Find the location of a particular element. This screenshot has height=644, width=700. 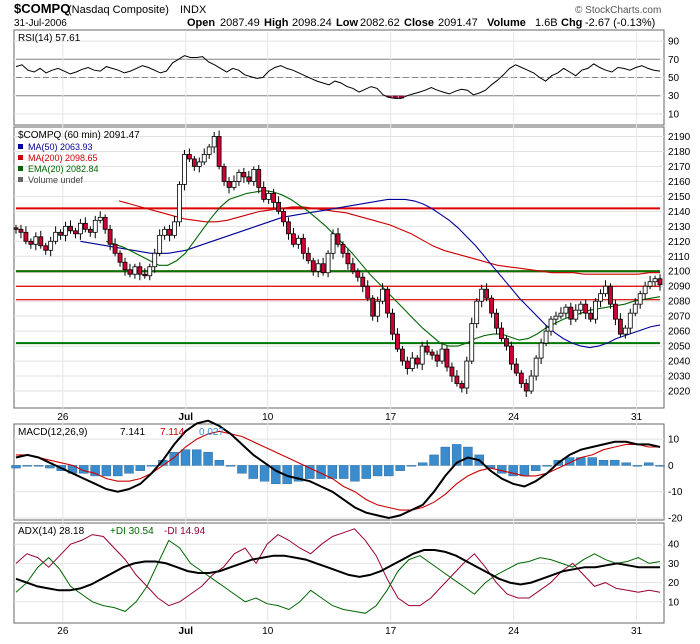

rsi-y-tick-label: 10 is located at coordinates (674, 114).